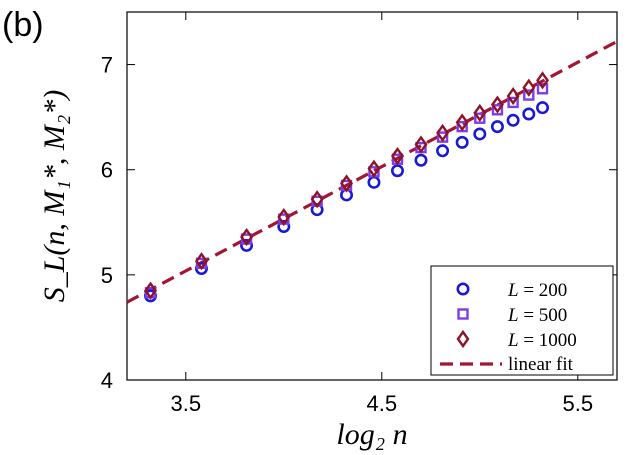  Describe the element at coordinates (107, 380) in the screenshot. I see `y-tick-label: 4` at that location.